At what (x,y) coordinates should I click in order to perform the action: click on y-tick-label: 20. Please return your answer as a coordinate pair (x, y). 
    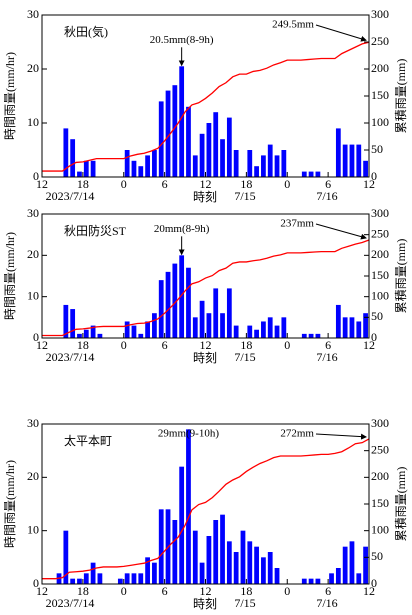
    Looking at the image, I should click on (33, 476).